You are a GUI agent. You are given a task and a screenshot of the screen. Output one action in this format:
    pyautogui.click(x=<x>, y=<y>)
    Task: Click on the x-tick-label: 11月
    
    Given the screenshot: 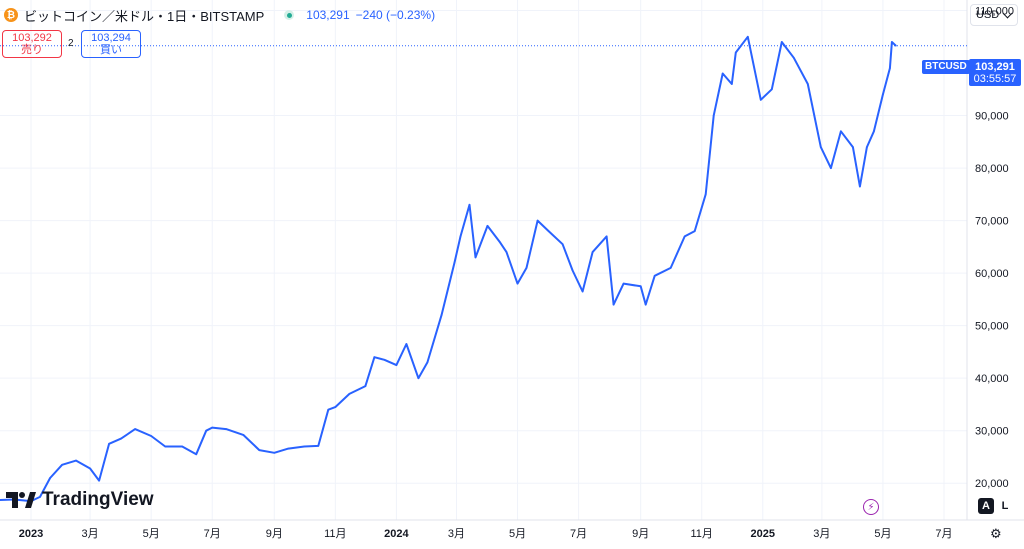 What is the action you would take?
    pyautogui.click(x=335, y=534)
    